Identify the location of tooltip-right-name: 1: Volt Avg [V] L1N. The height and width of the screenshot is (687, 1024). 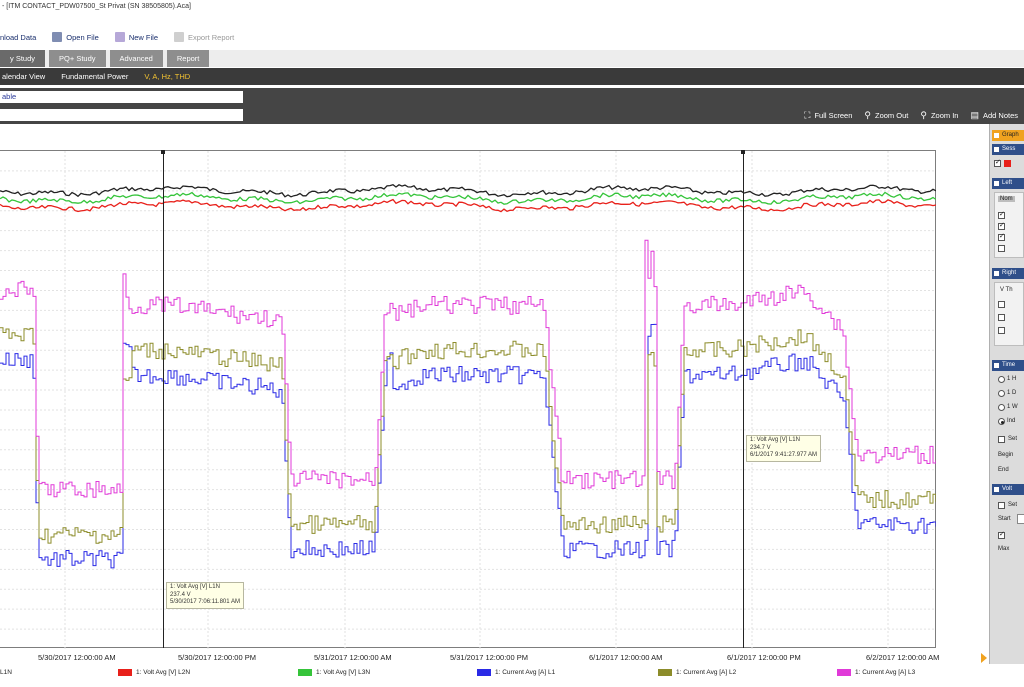
(775, 440).